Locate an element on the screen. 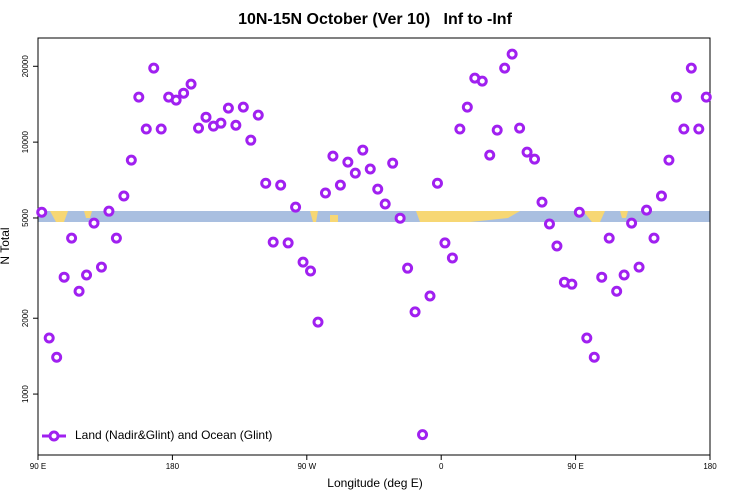 This screenshot has width=750, height=500. legend-label: Land (Nadir&Glint) and Ocean (Glint) is located at coordinates (173, 435).